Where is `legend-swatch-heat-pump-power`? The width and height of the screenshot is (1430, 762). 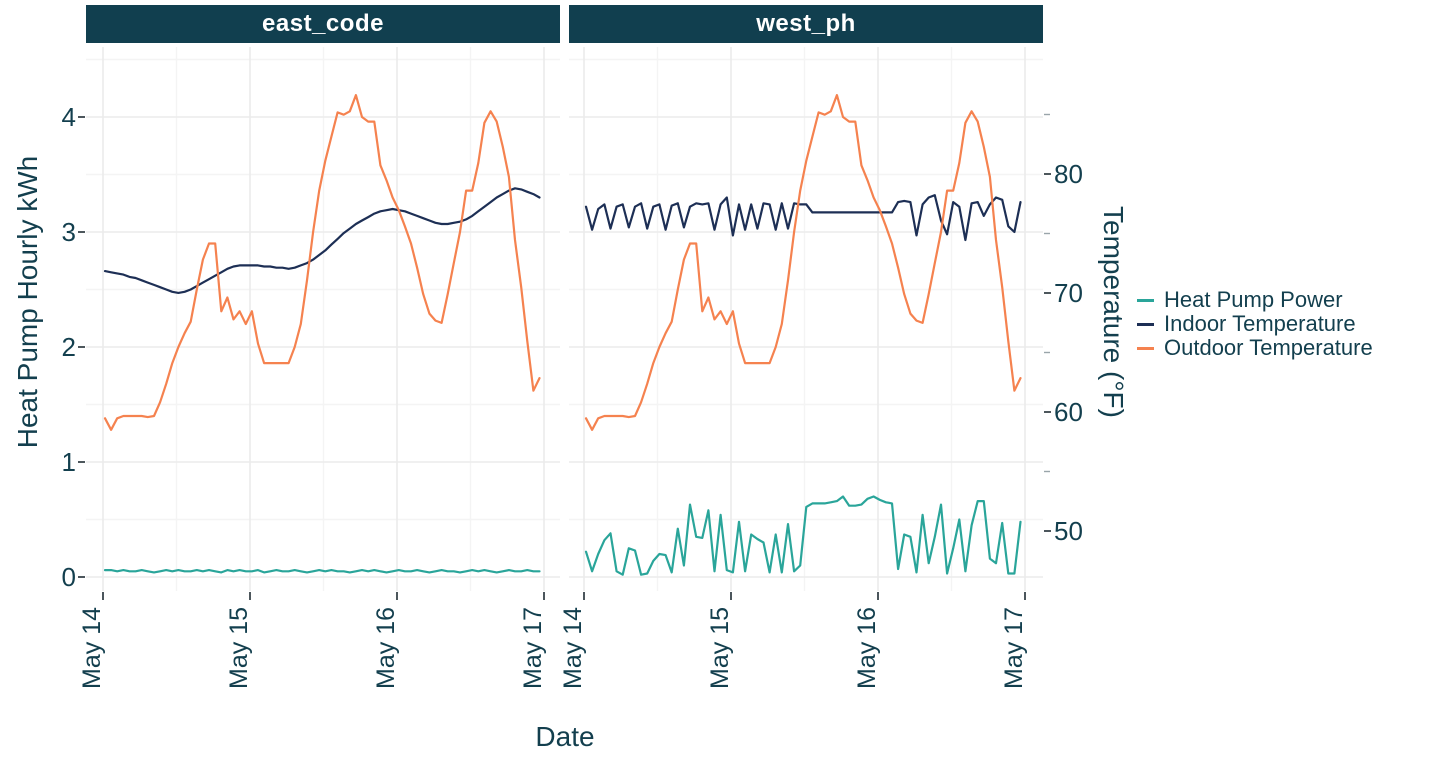
legend-swatch-heat-pump-power is located at coordinates (1145, 300).